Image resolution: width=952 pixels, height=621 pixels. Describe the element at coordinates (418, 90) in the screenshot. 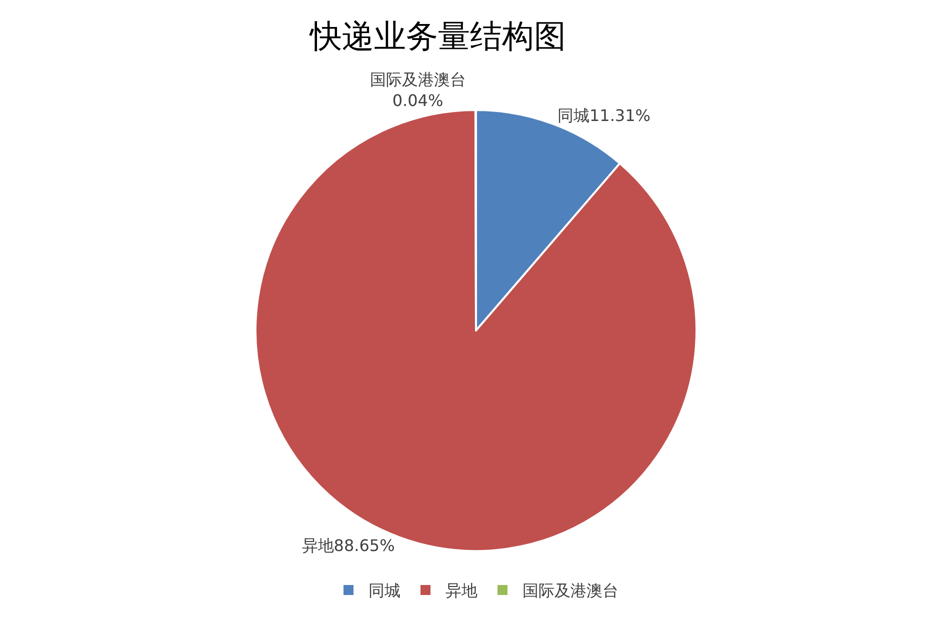

I see `data-label: 国际及港澳台 0.04%` at that location.